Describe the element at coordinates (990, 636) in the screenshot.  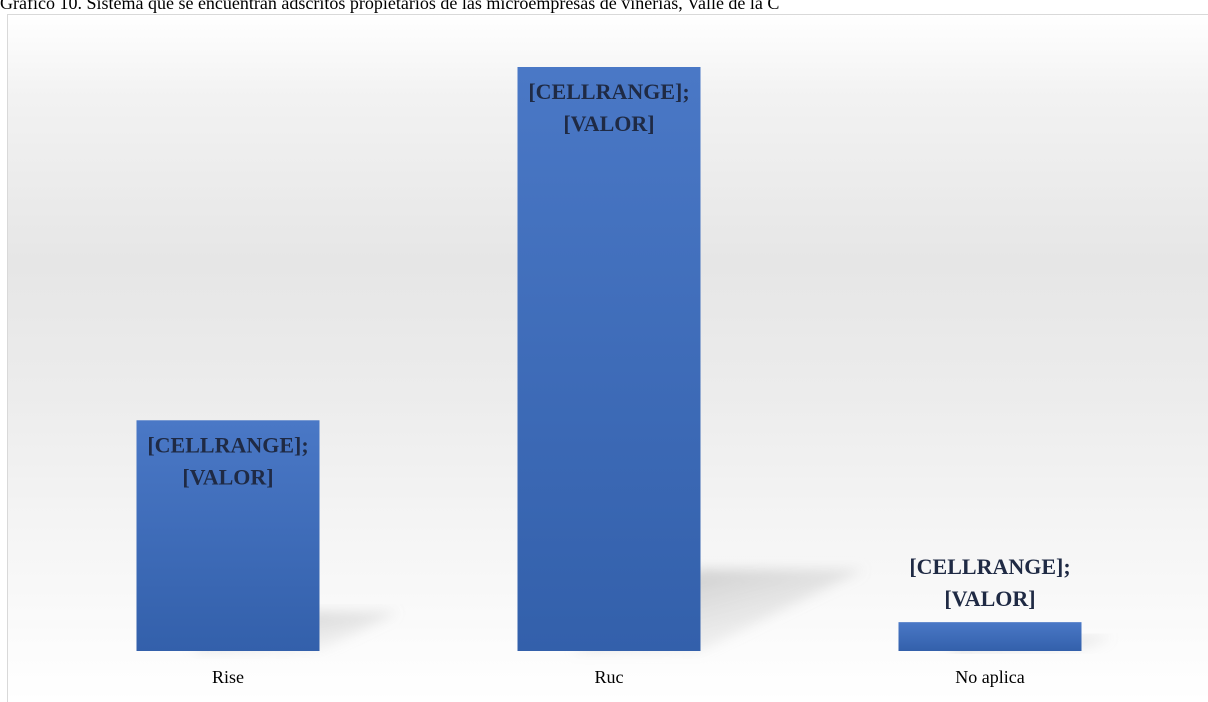
I see `bar-no-aplica` at that location.